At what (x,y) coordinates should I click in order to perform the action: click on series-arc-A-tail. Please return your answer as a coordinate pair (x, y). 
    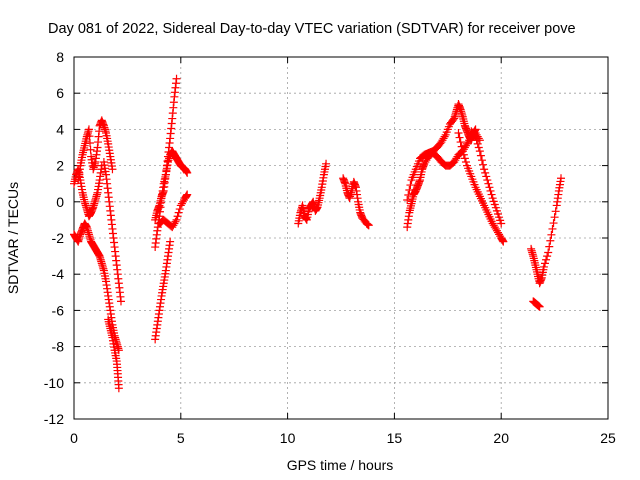
    Looking at the image, I should click on (113, 354).